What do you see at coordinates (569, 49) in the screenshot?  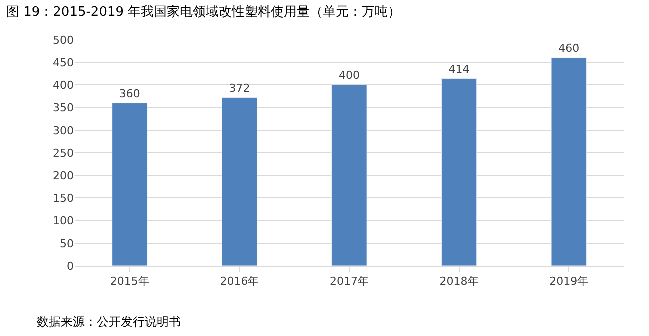 I see `data-label: 460` at bounding box center [569, 49].